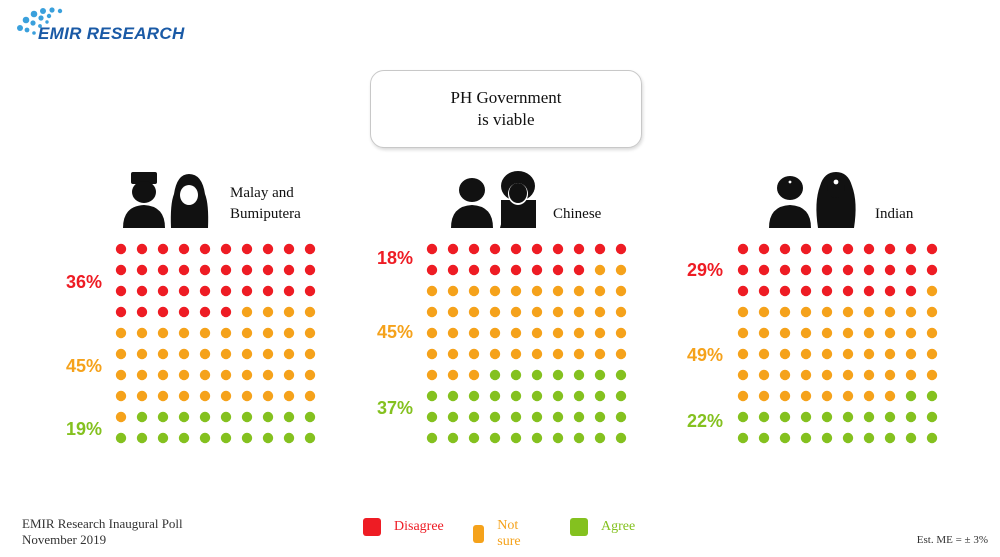 The image size is (1000, 557). Describe the element at coordinates (102, 523) in the screenshot. I see `poll-source-line1: EMIR Research Inaugural Poll` at that location.